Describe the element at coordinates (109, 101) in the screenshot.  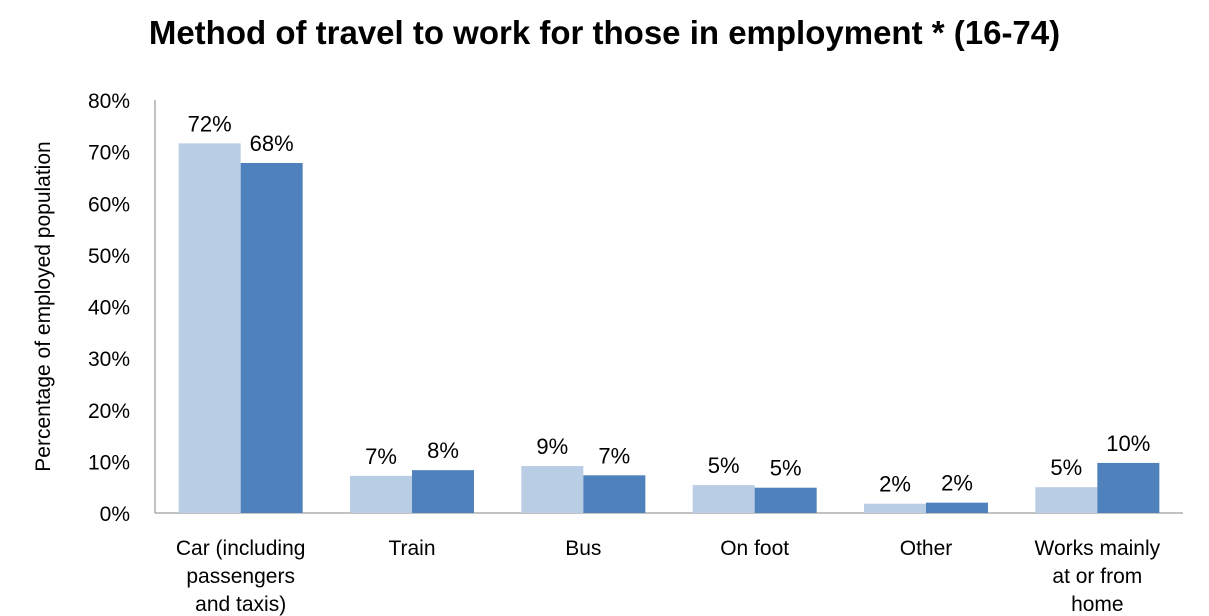
I see `y-tick-label: 80%` at that location.